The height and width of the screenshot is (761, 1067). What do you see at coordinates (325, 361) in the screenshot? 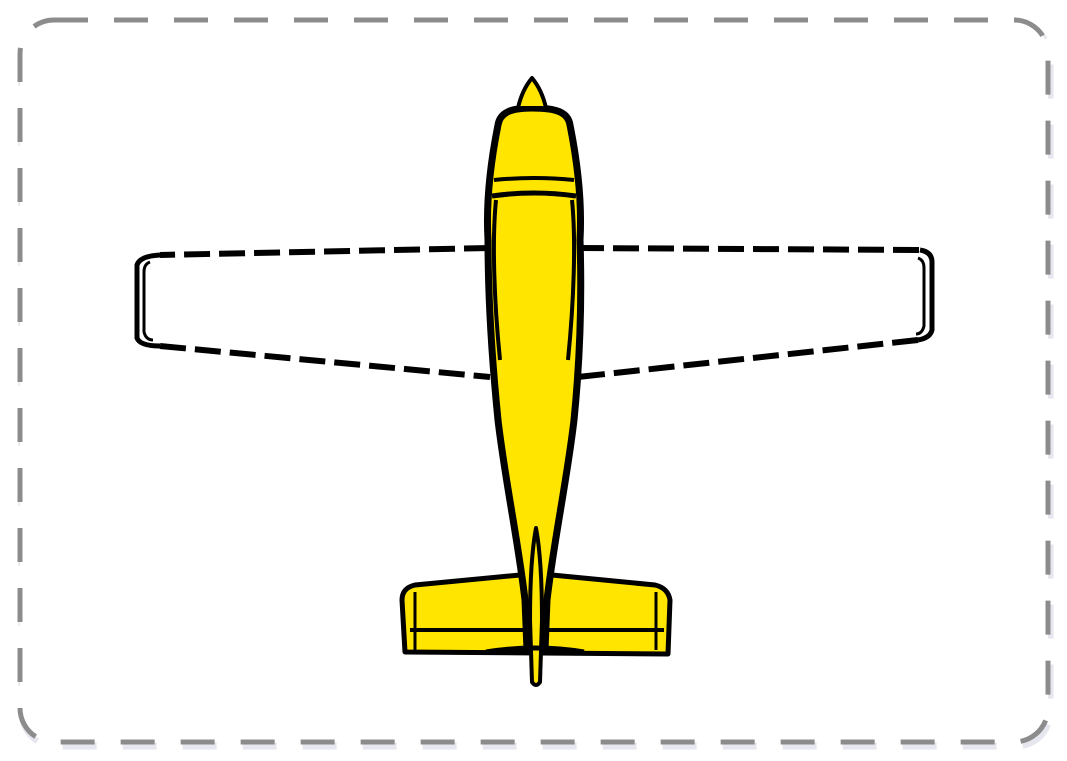
I see `left-wing-trailing-edge` at bounding box center [325, 361].